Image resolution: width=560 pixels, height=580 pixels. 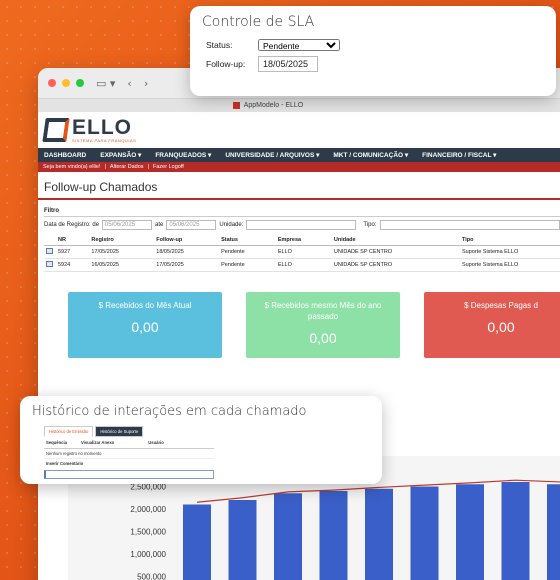 I want to click on history-title: Histórico de interações em cada chamado, so click(x=169, y=411).